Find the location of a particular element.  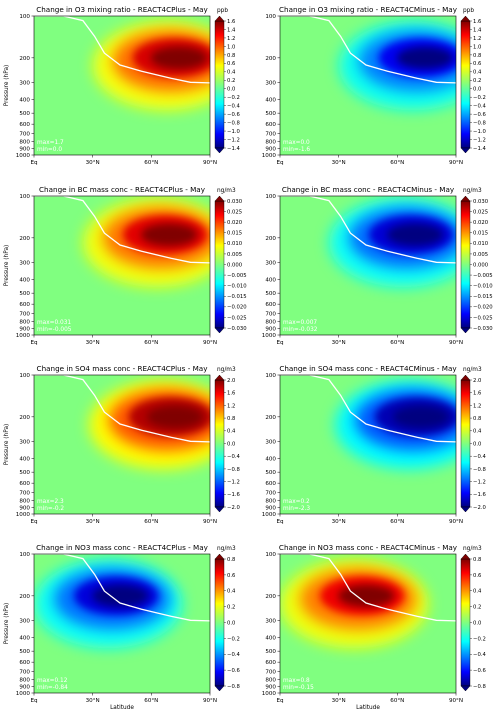

colorbar-tick-label: 0.020 is located at coordinates (481, 223).